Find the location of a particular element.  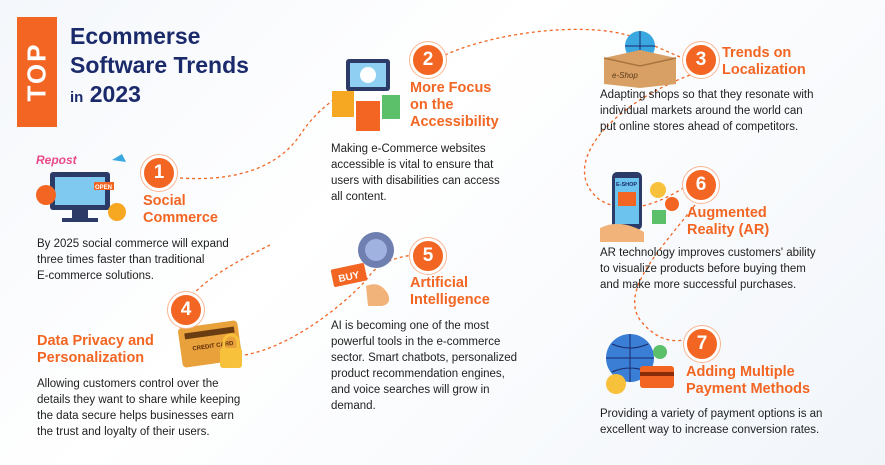

trend-4-heading: Data Privacy and Personalization is located at coordinates (95, 349).